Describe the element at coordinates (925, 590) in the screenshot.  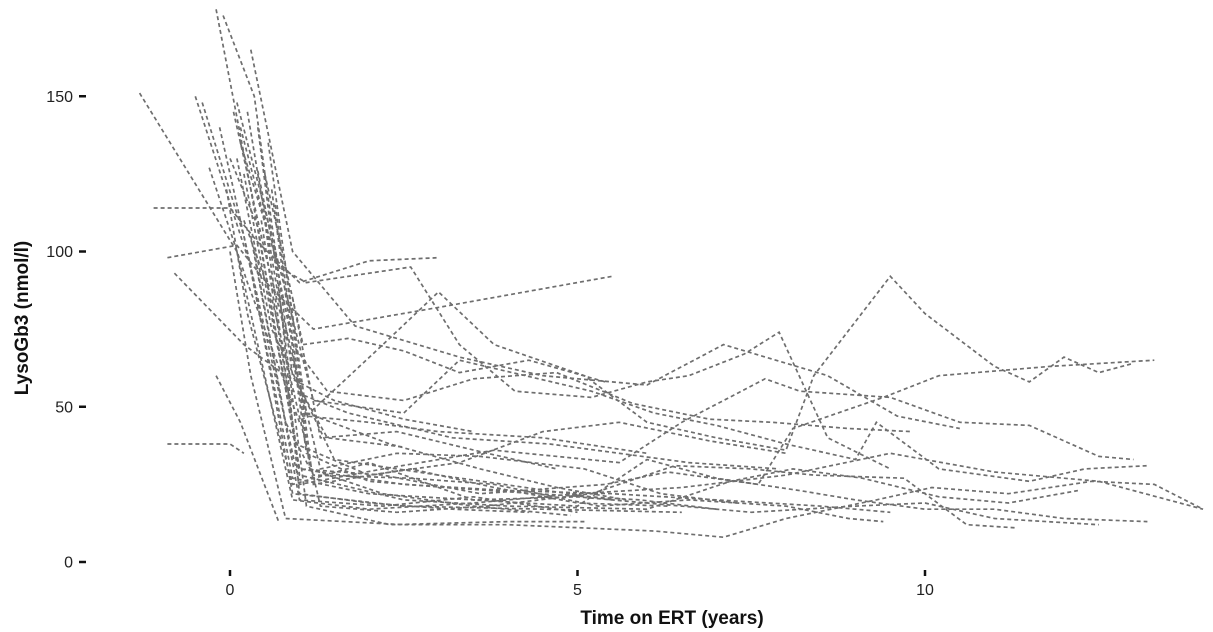
I see `x-tick-label-10: 10` at that location.